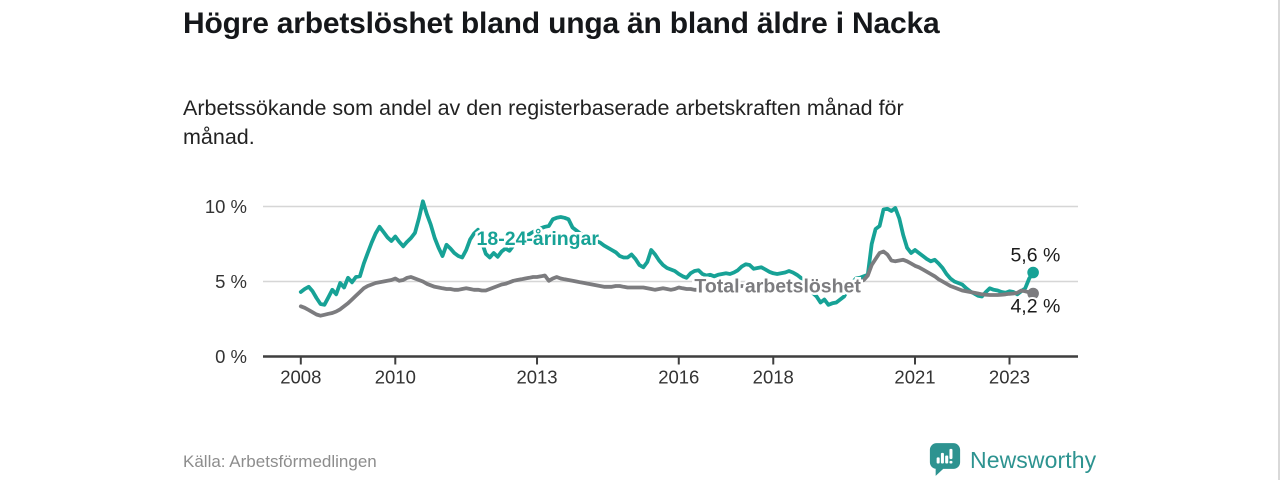  What do you see at coordinates (944, 456) in the screenshot?
I see `bar-chart-glyph` at bounding box center [944, 456].